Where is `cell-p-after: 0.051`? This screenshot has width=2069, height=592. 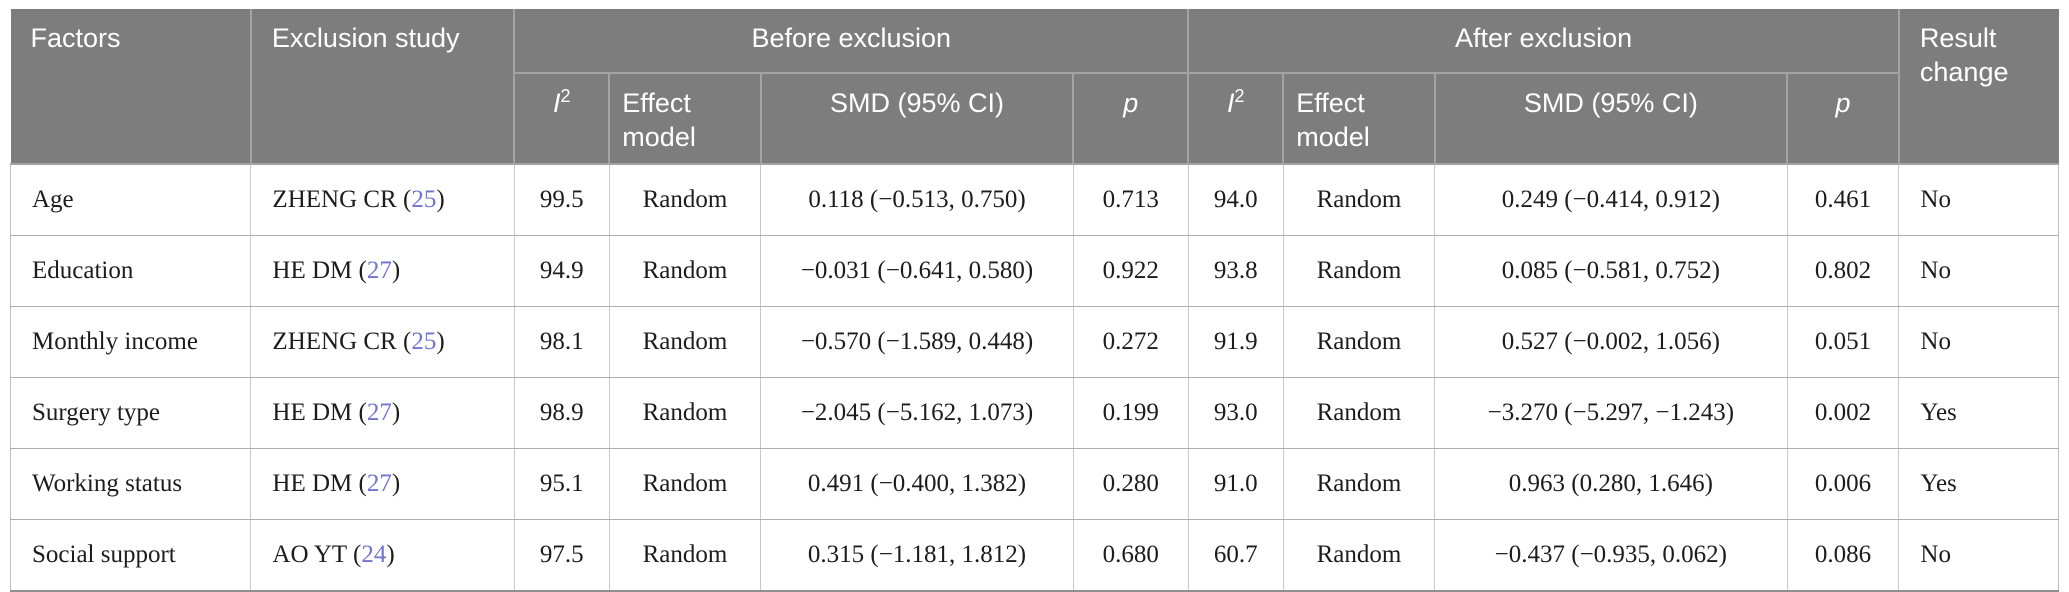
cell-p-after: 0.051 is located at coordinates (1843, 341).